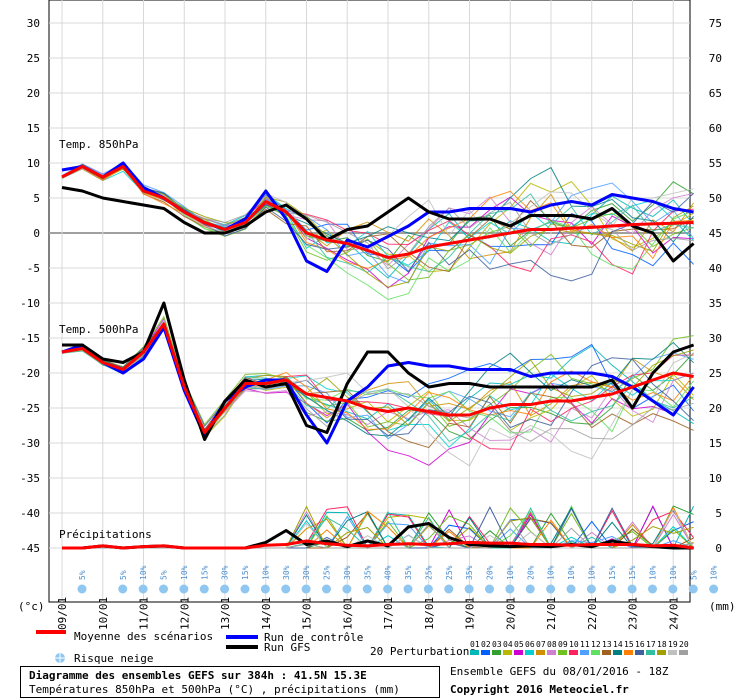  What do you see at coordinates (30, 373) in the screenshot?
I see `y-tick-left: -20` at bounding box center [30, 373].